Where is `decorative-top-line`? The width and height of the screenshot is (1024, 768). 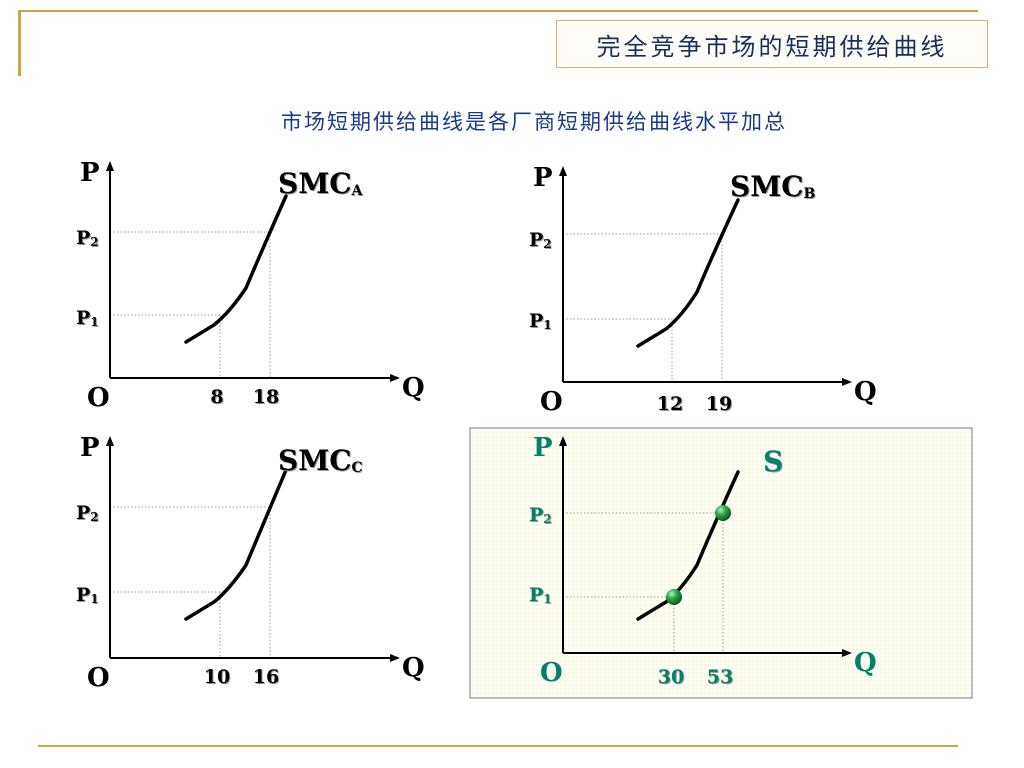
decorative-top-line is located at coordinates (498, 11).